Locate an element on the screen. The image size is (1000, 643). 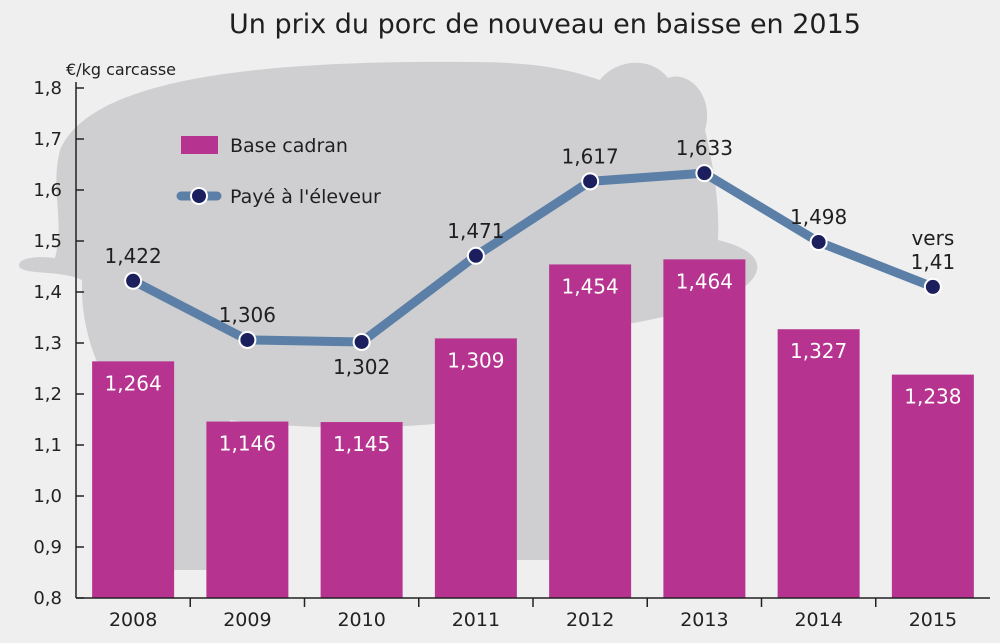
y-tick-label: 1,4 is located at coordinates (47, 292).